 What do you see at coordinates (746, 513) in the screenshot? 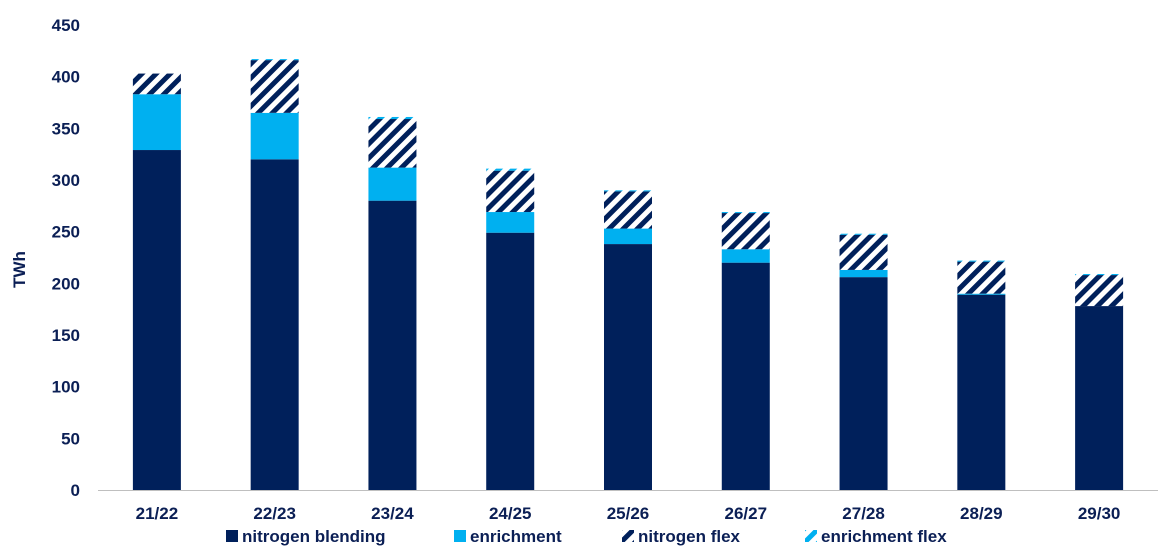
I see `x-tick-label: 26/27` at bounding box center [746, 513].